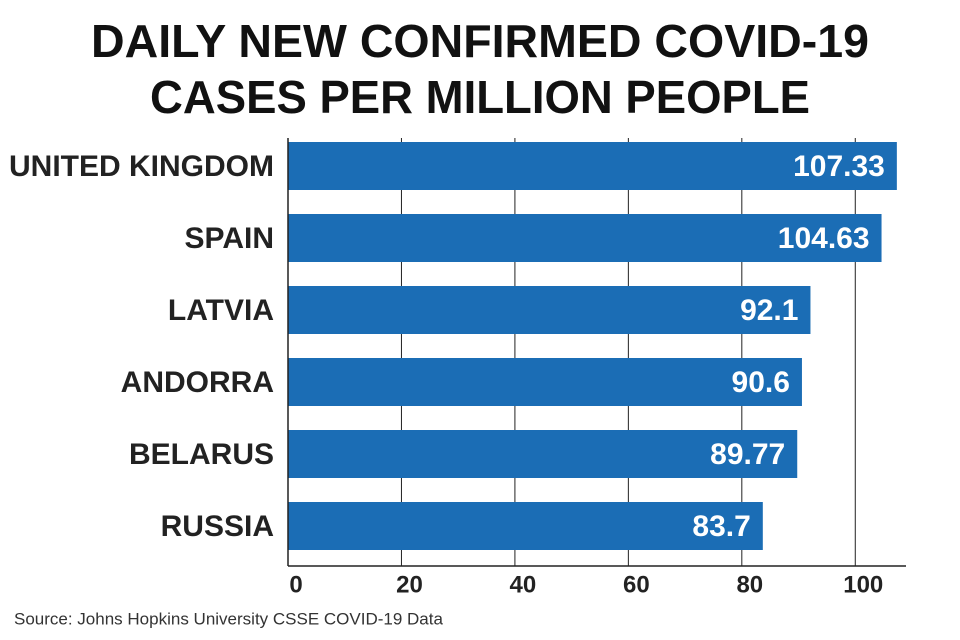  What do you see at coordinates (409, 584) in the screenshot?
I see `x-tick-label: 20` at bounding box center [409, 584].